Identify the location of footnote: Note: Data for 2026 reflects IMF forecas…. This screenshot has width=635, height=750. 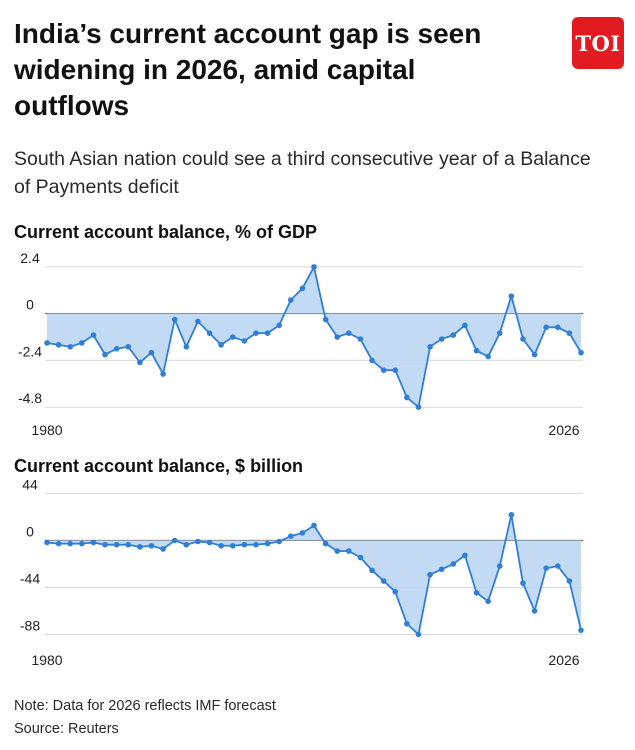
(145, 706).